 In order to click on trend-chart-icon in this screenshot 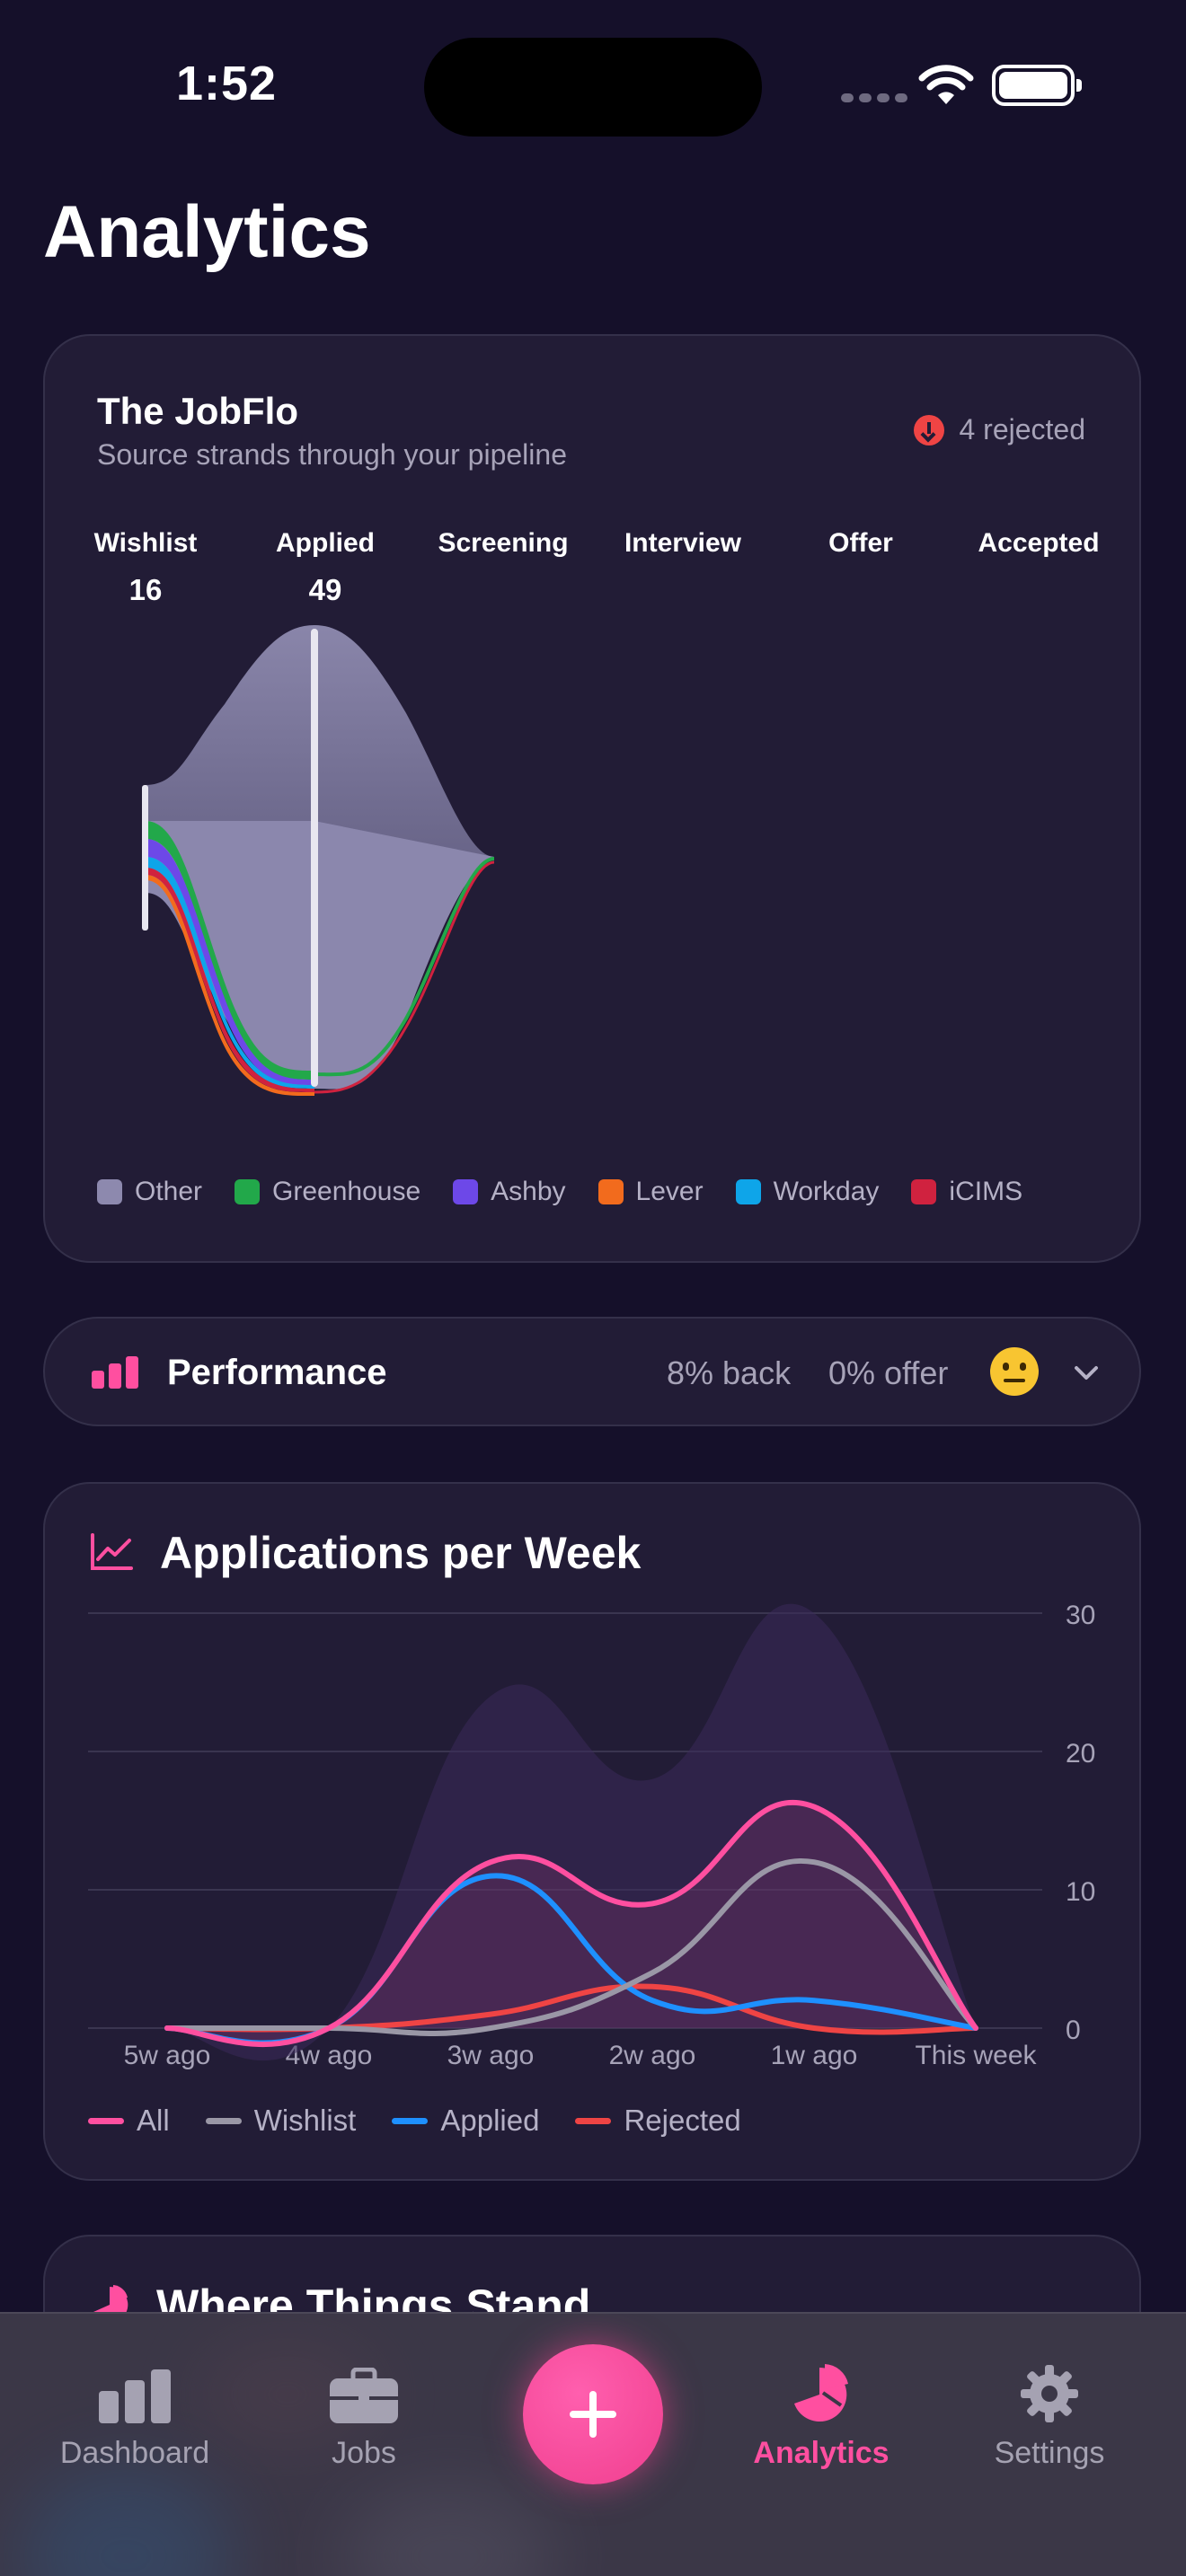, I will do `click(112, 1551)`.